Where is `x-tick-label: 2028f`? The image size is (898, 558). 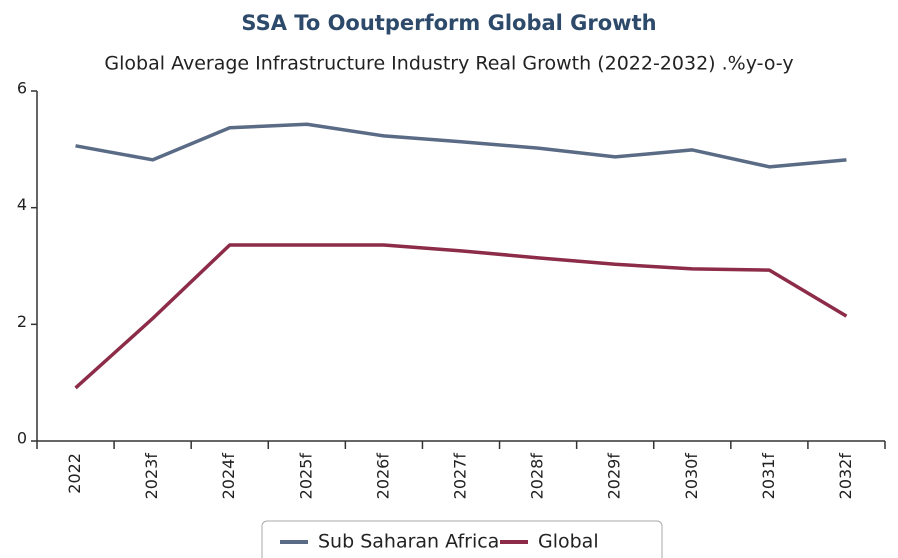
x-tick-label: 2028f is located at coordinates (537, 476).